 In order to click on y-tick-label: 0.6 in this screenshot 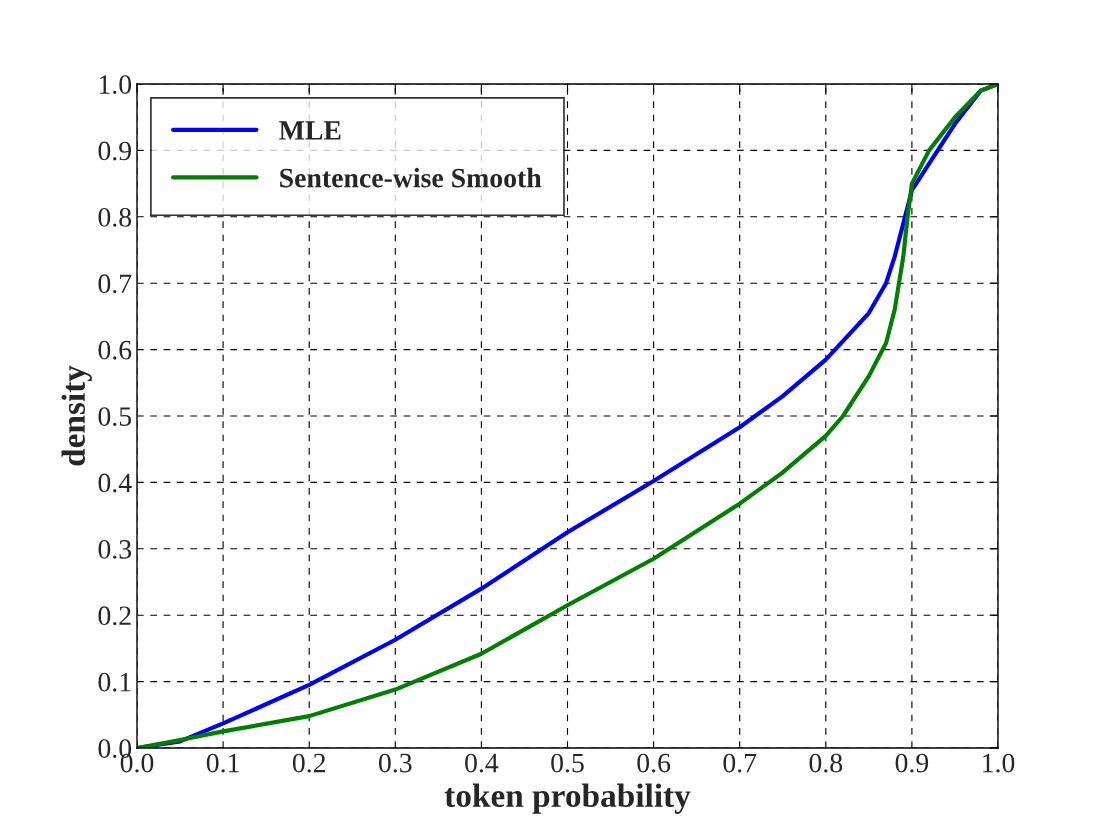, I will do `click(115, 350)`.